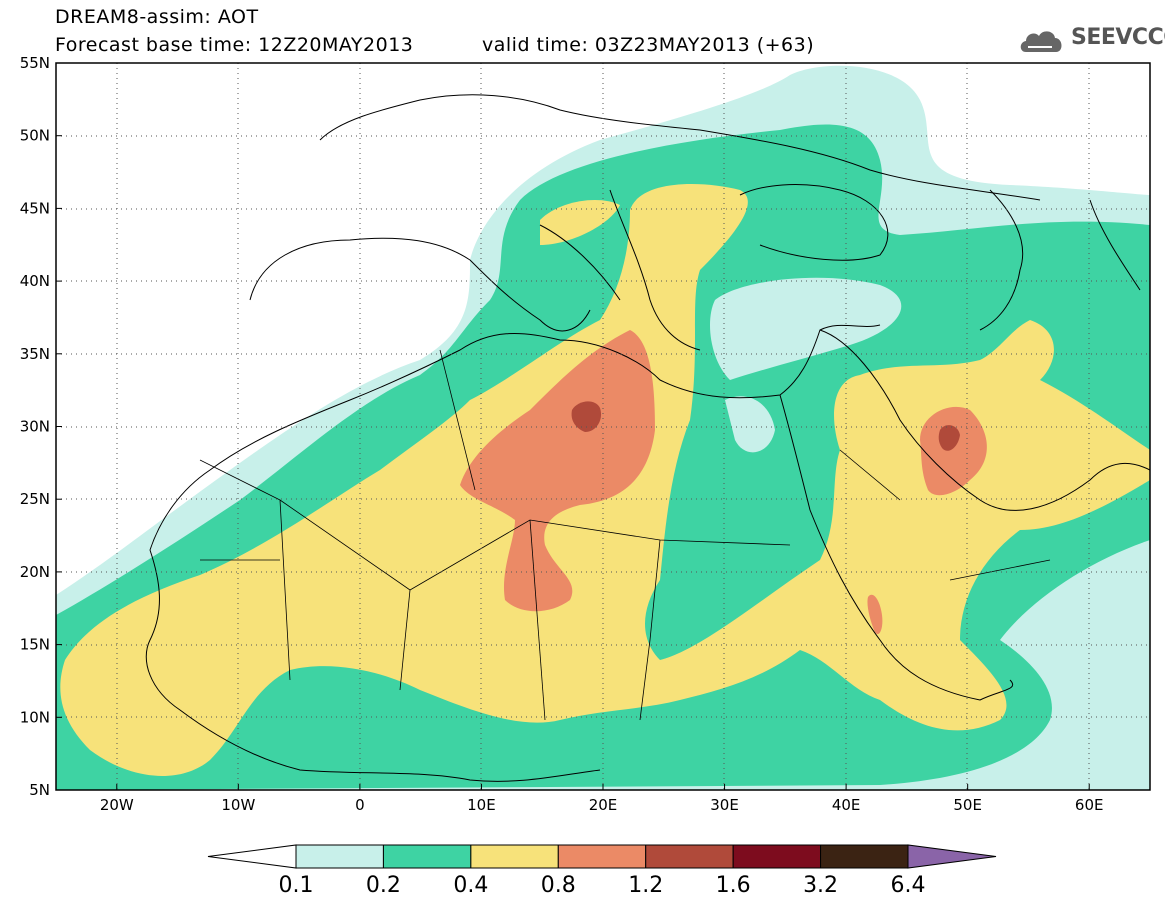 The width and height of the screenshot is (1165, 905). I want to click on colorbar-level-label: 3.2, so click(820, 885).